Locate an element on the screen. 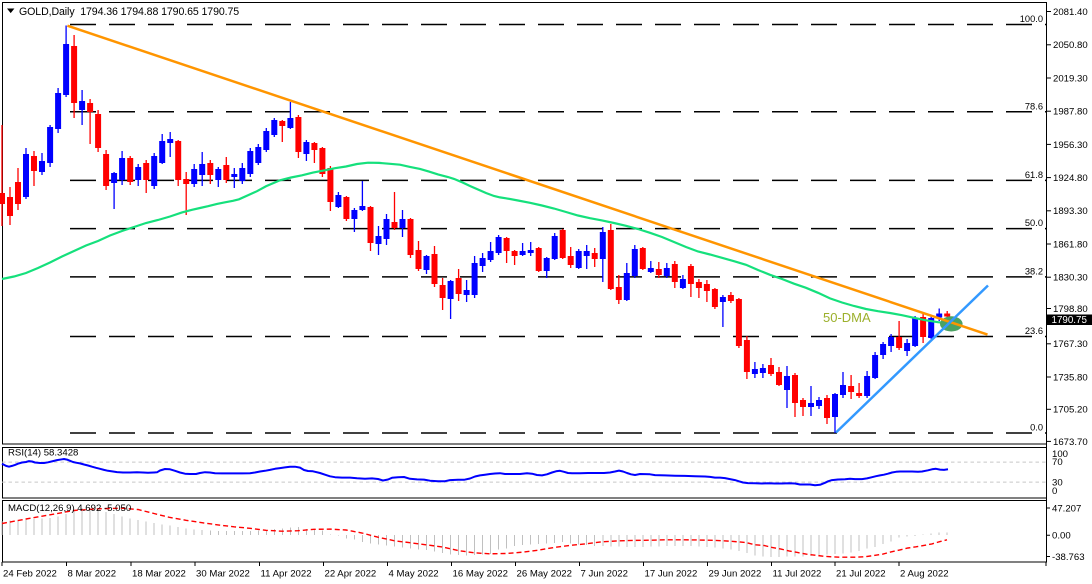  svg-text: 1673.70 is located at coordinates (1070, 442).